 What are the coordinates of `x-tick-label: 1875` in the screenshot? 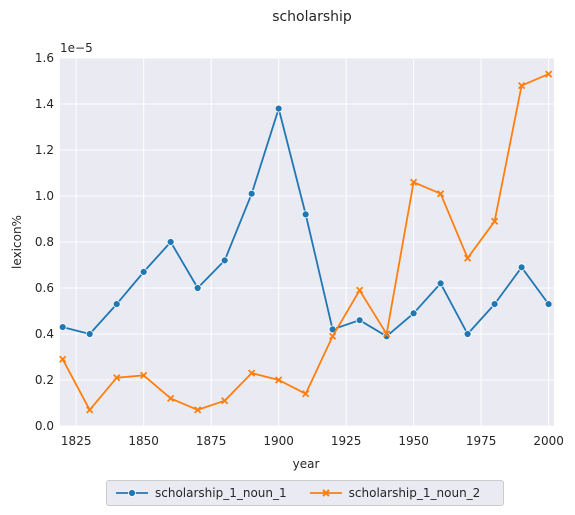 It's located at (211, 441).